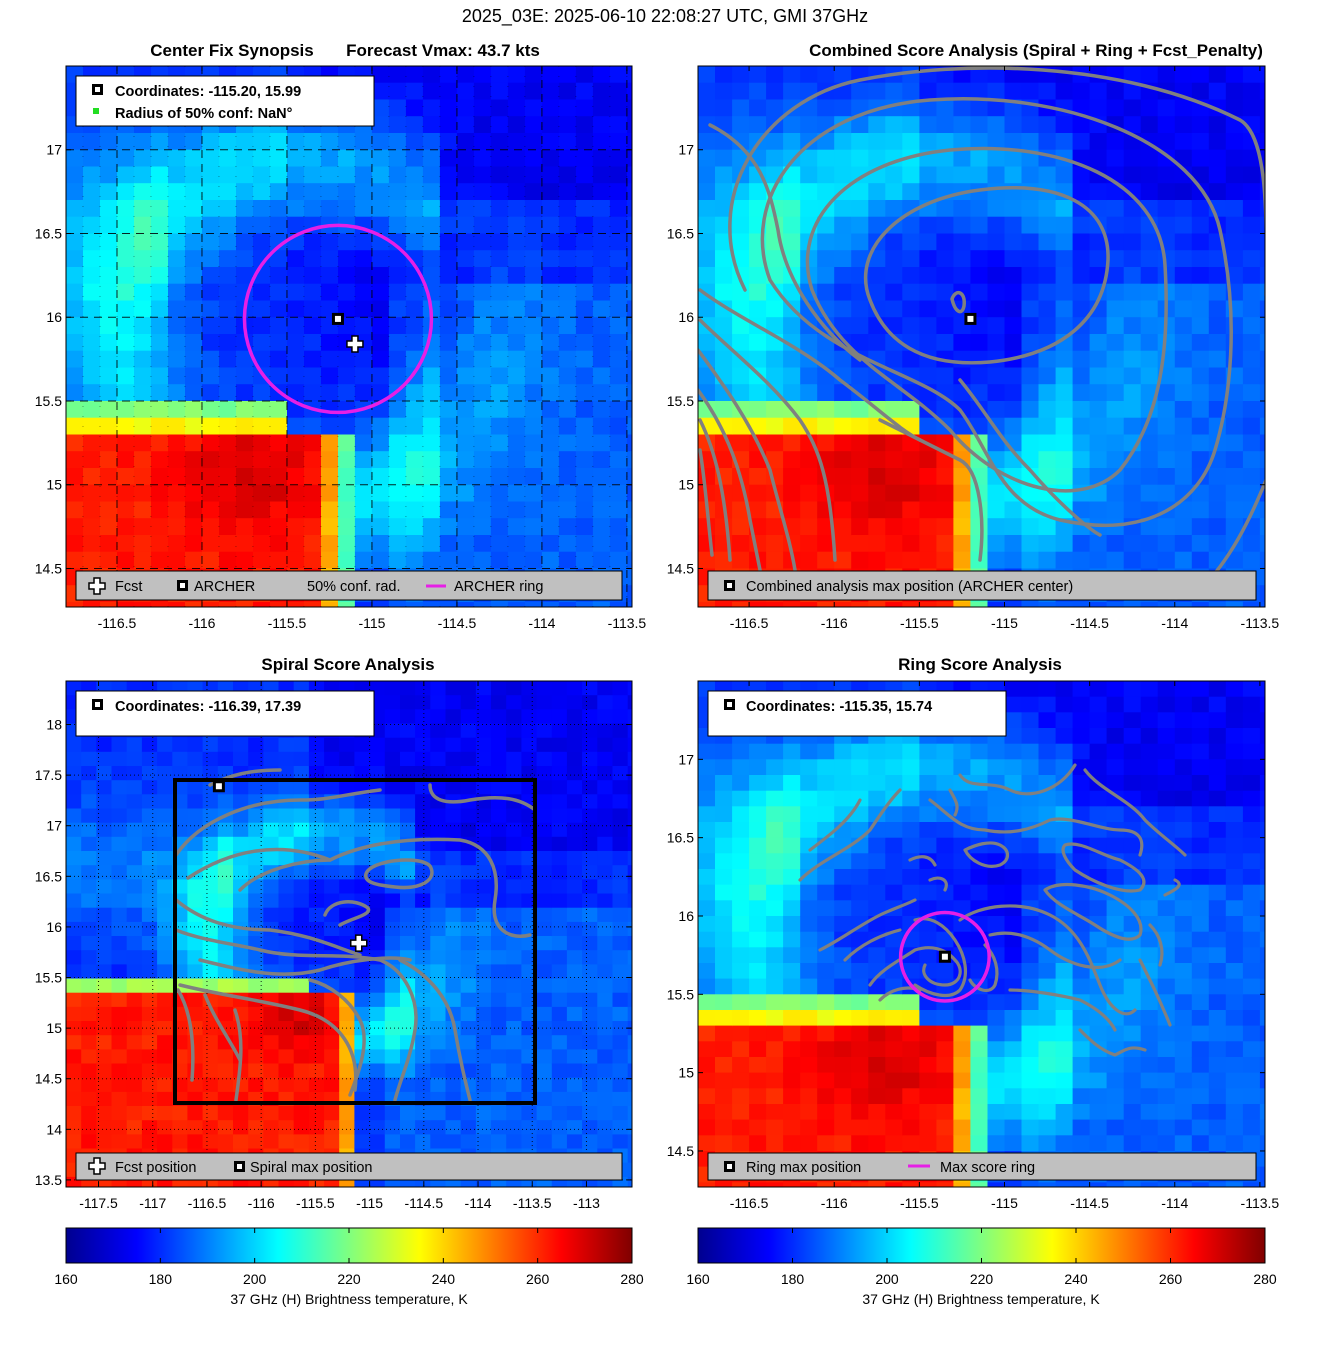 Image resolution: width=1317 pixels, height=1350 pixels. Describe the element at coordinates (586, 1203) in the screenshot. I see `x-tick-label: -113` at that location.